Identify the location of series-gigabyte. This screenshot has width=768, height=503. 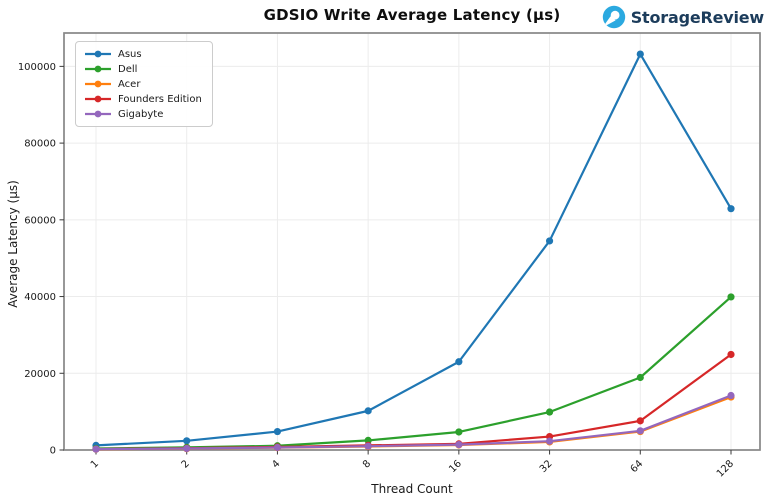
(413, 422).